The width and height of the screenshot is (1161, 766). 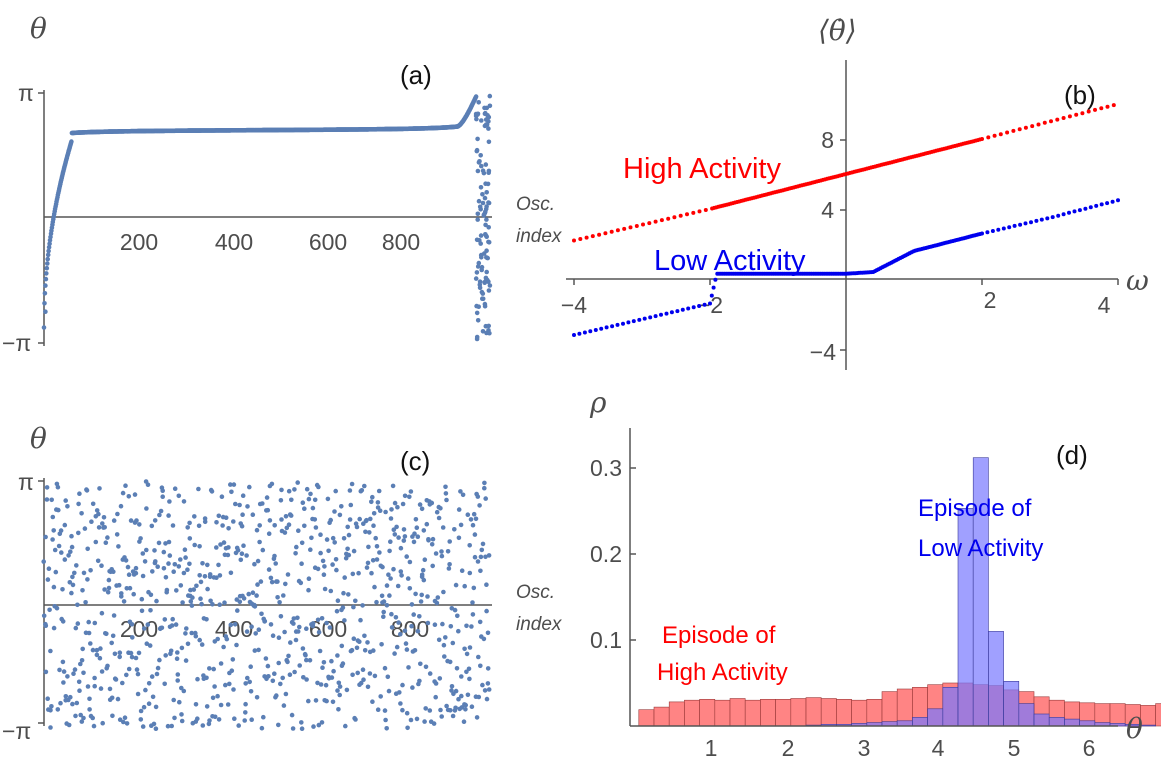 What do you see at coordinates (719, 635) in the screenshot?
I see `panel-d-annotation-high-line1: Episode of` at bounding box center [719, 635].